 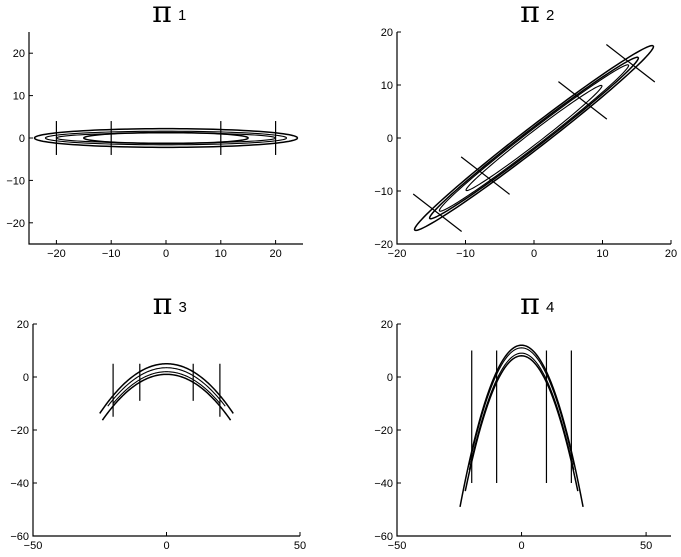 What do you see at coordinates (550, 307) in the screenshot?
I see `chart-title-index: 4` at bounding box center [550, 307].